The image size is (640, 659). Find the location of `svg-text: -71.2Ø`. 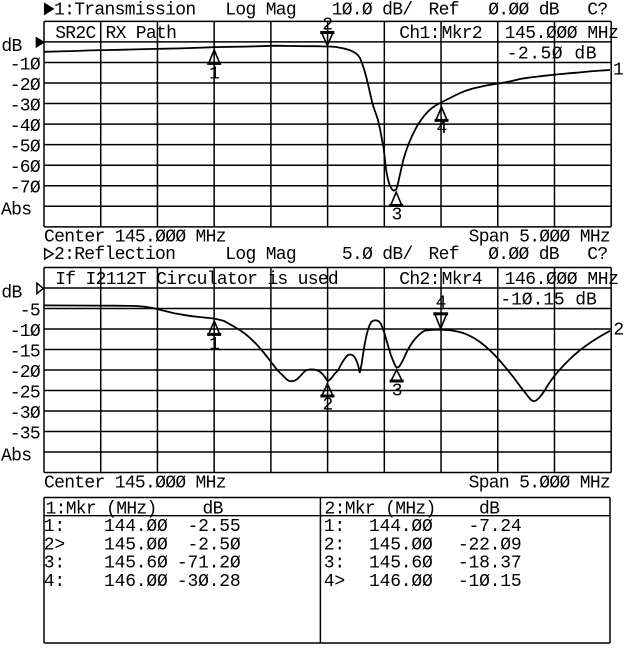

svg-text: -71.2Ø is located at coordinates (209, 564).